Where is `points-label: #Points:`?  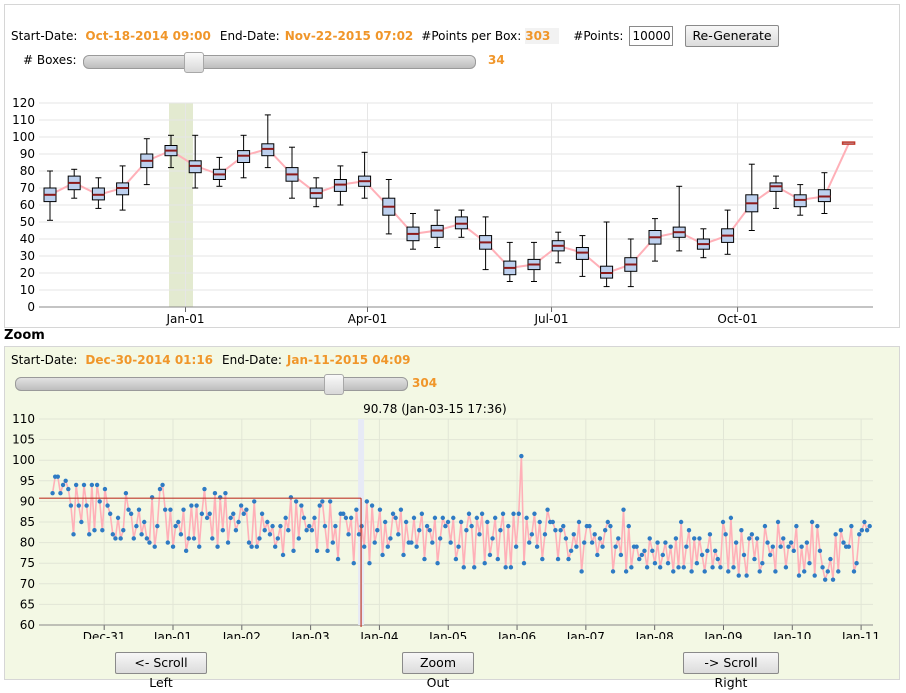 points-label: #Points: is located at coordinates (598, 36).